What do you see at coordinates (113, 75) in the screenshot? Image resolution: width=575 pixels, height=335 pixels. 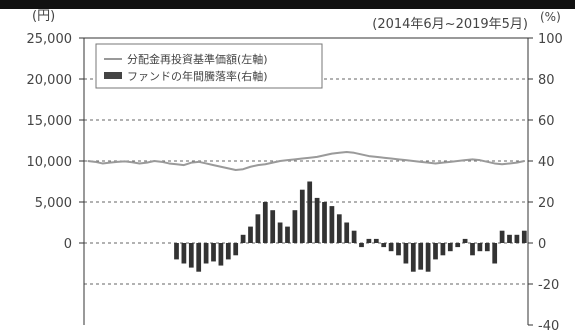 I see `legend-bar-swatch` at bounding box center [113, 75].